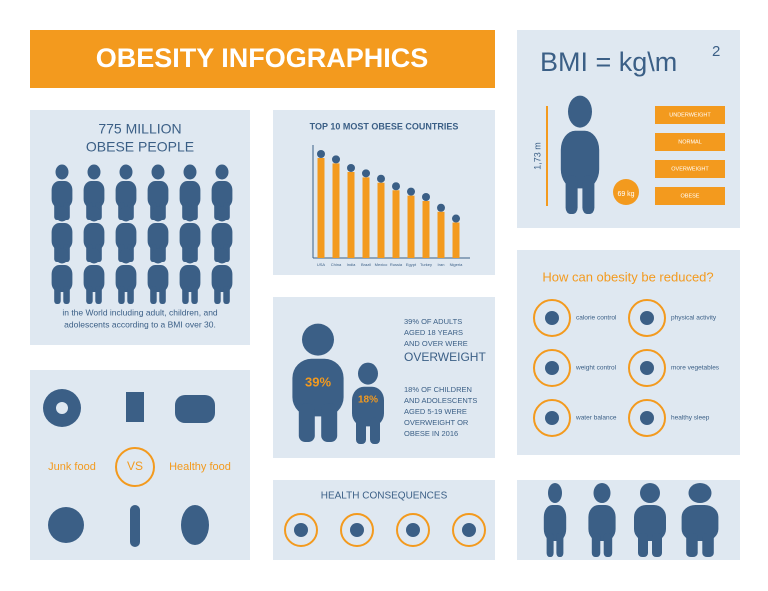  I want to click on burger-icon, so click(195, 409).